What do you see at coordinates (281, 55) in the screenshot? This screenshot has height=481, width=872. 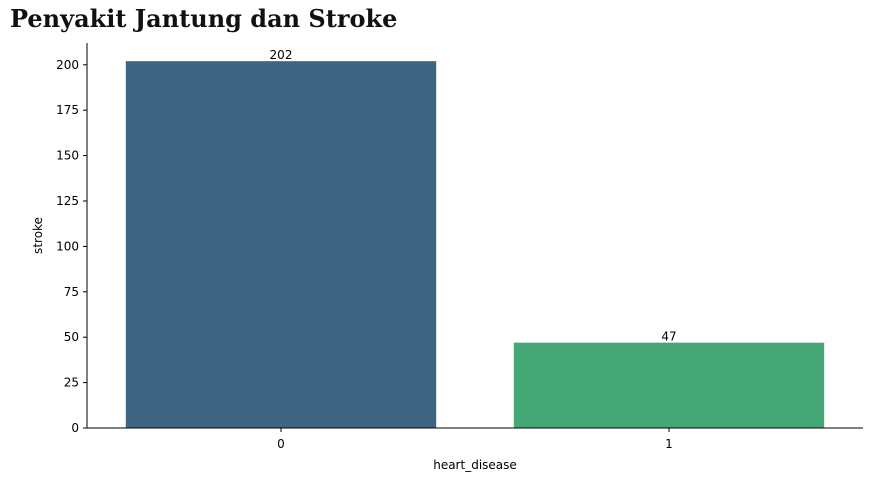 I see `data-label-0: 202` at bounding box center [281, 55].